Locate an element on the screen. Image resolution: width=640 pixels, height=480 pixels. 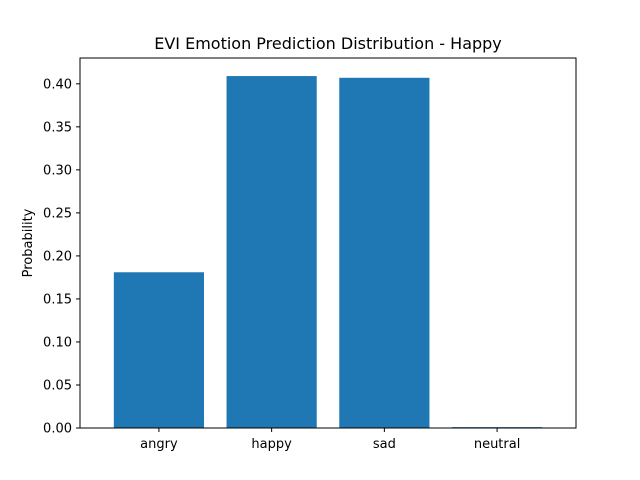
y-tick-label: 0.15 is located at coordinates (57, 299).